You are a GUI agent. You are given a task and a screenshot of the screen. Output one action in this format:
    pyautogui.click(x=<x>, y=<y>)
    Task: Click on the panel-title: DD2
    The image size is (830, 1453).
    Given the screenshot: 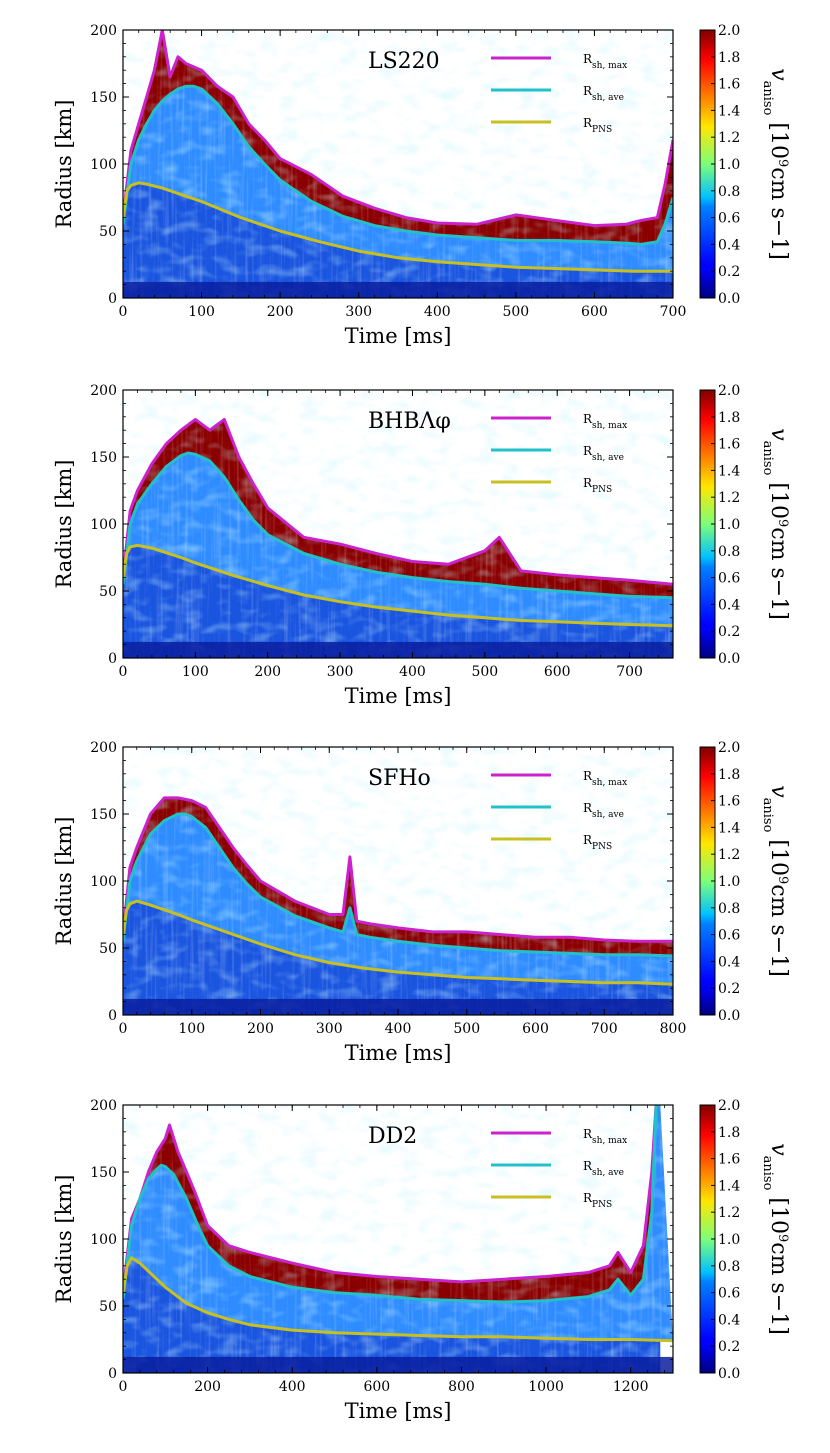 What is the action you would take?
    pyautogui.click(x=392, y=1136)
    